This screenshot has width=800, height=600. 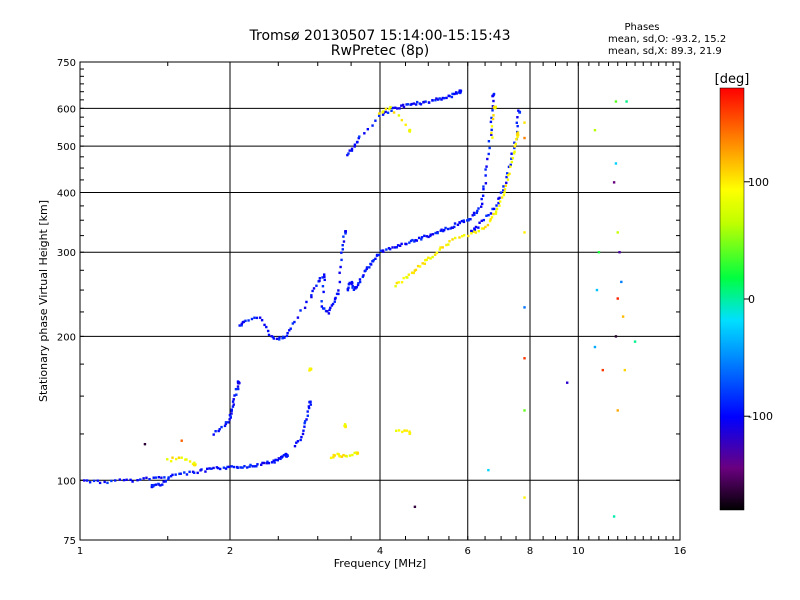 What do you see at coordinates (732, 299) in the screenshot?
I see `colorbar` at bounding box center [732, 299].